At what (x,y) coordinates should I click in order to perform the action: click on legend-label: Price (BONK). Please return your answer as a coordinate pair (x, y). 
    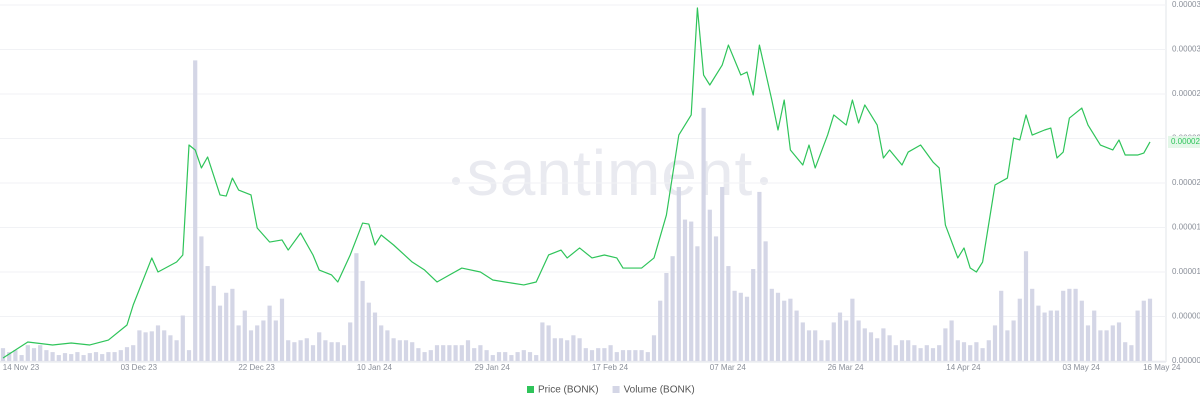
    Looking at the image, I should click on (568, 390).